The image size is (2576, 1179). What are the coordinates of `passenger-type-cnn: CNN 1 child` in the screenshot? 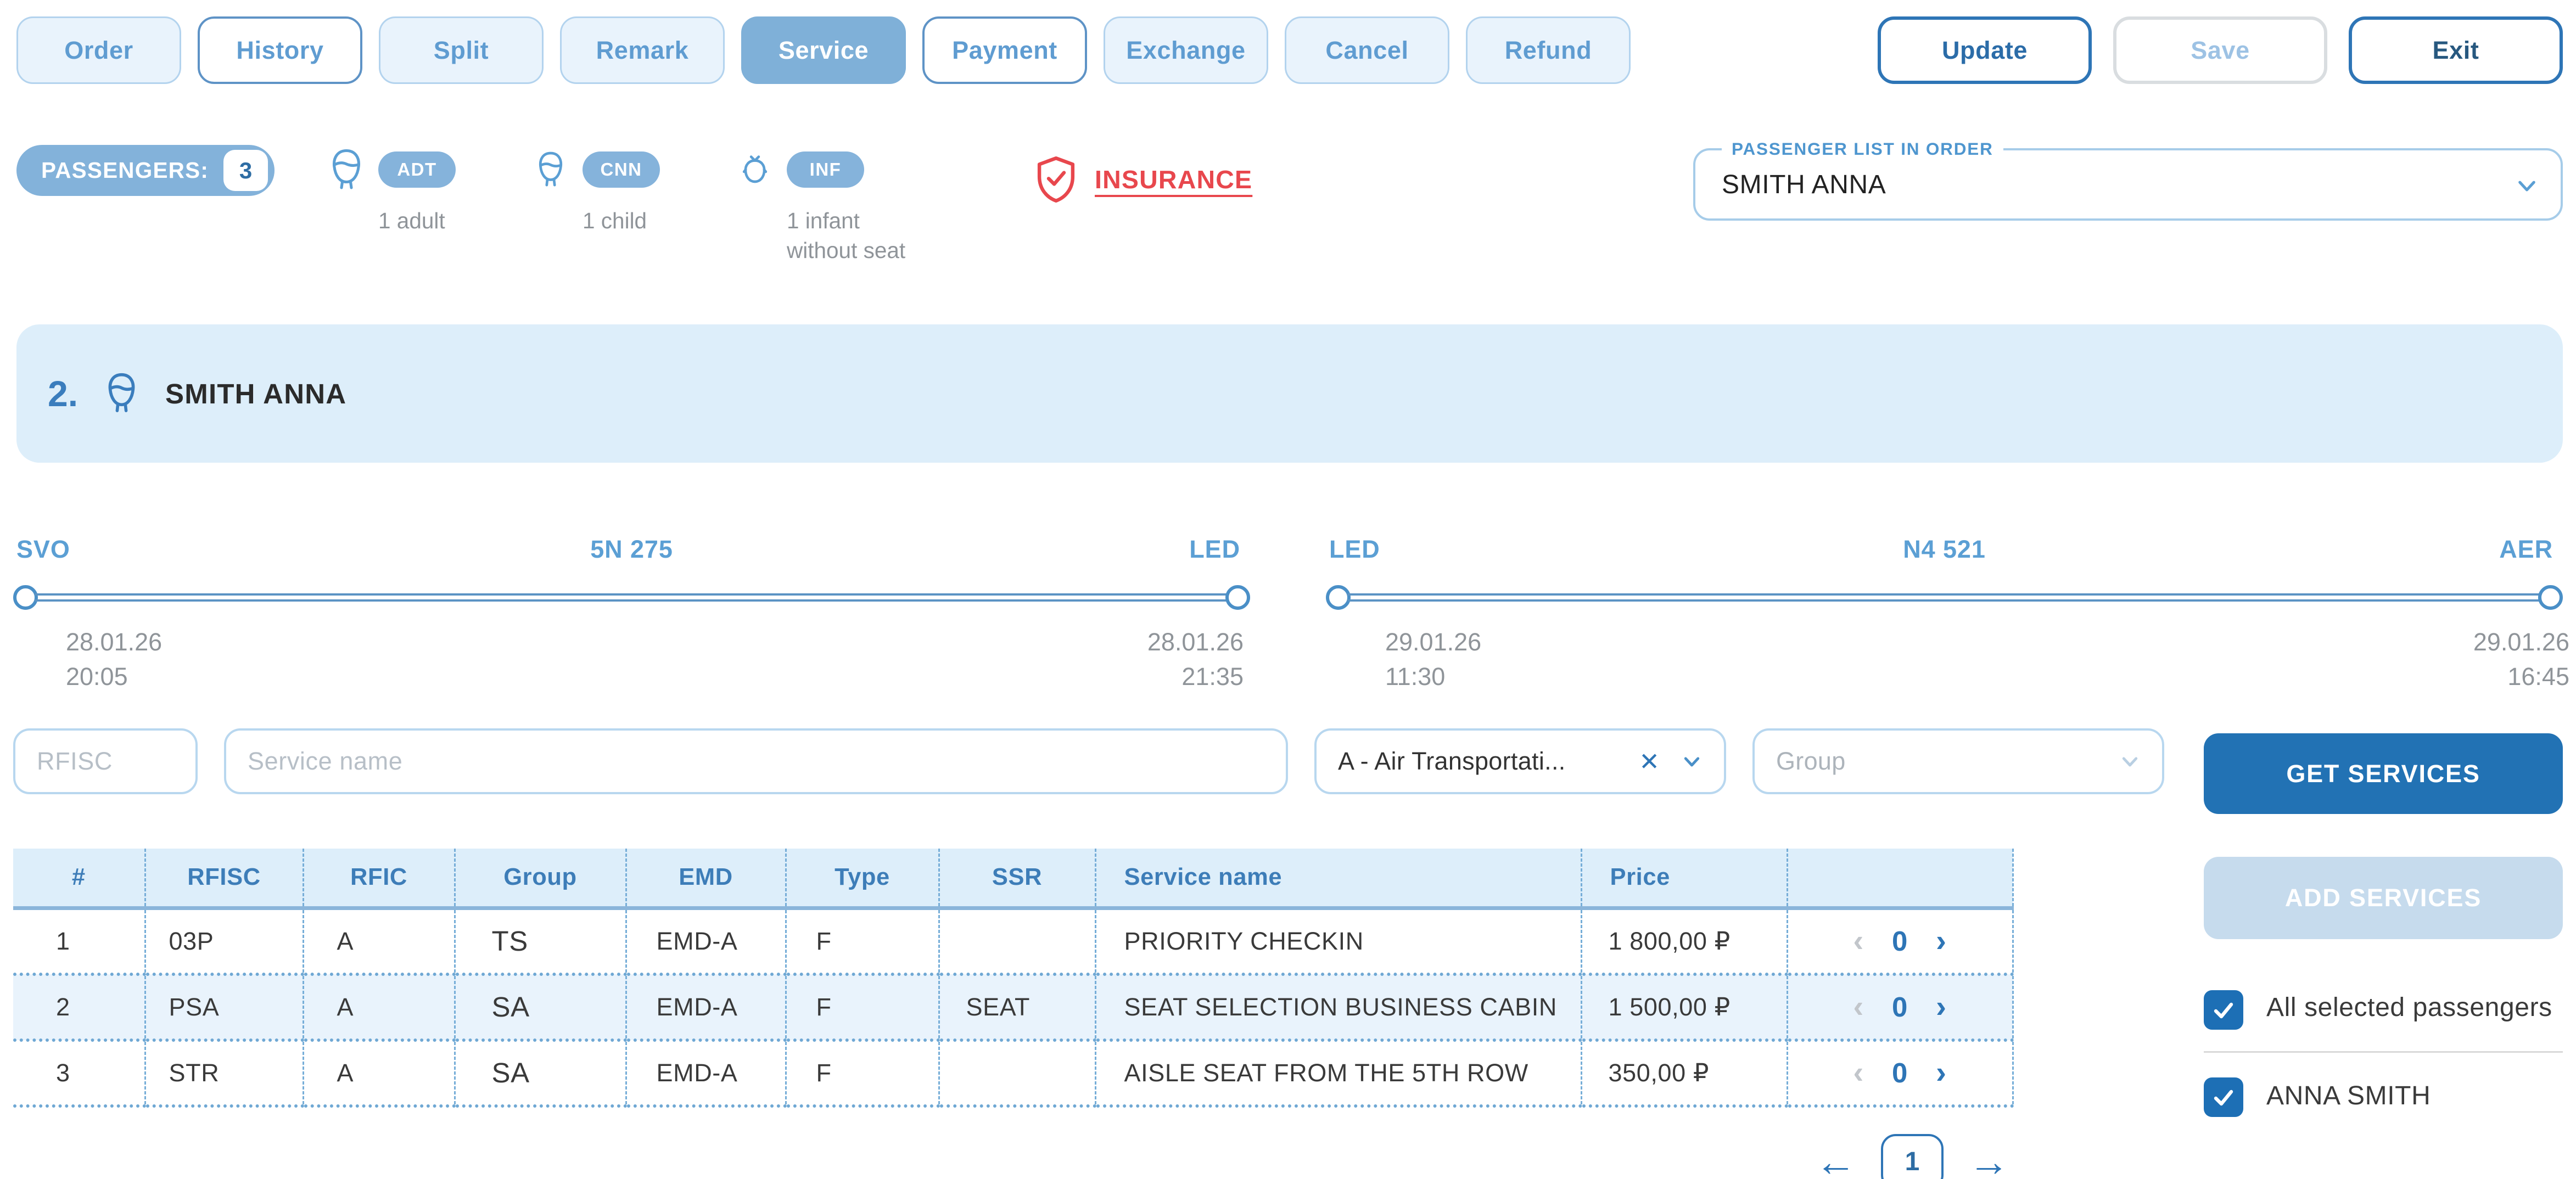 It's located at (594, 190).